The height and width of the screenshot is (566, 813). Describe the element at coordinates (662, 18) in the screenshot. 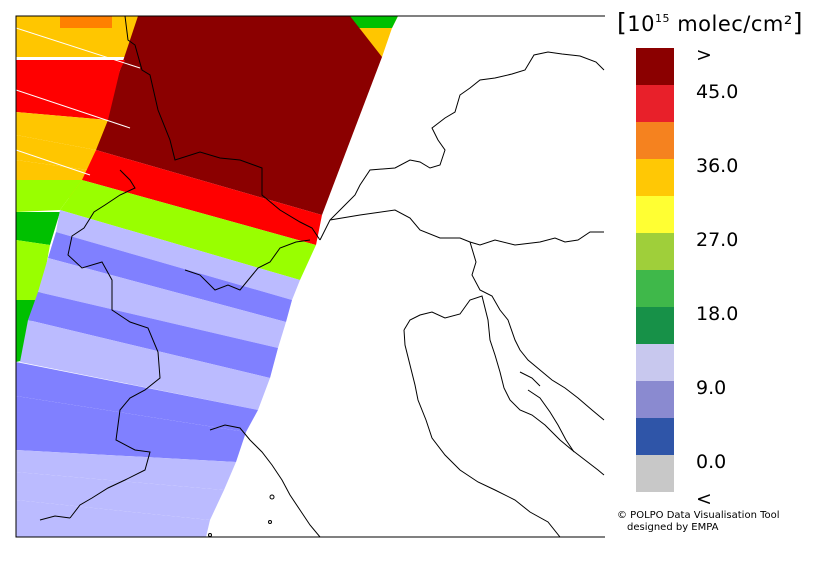

I see `unit-exponent: 15` at that location.